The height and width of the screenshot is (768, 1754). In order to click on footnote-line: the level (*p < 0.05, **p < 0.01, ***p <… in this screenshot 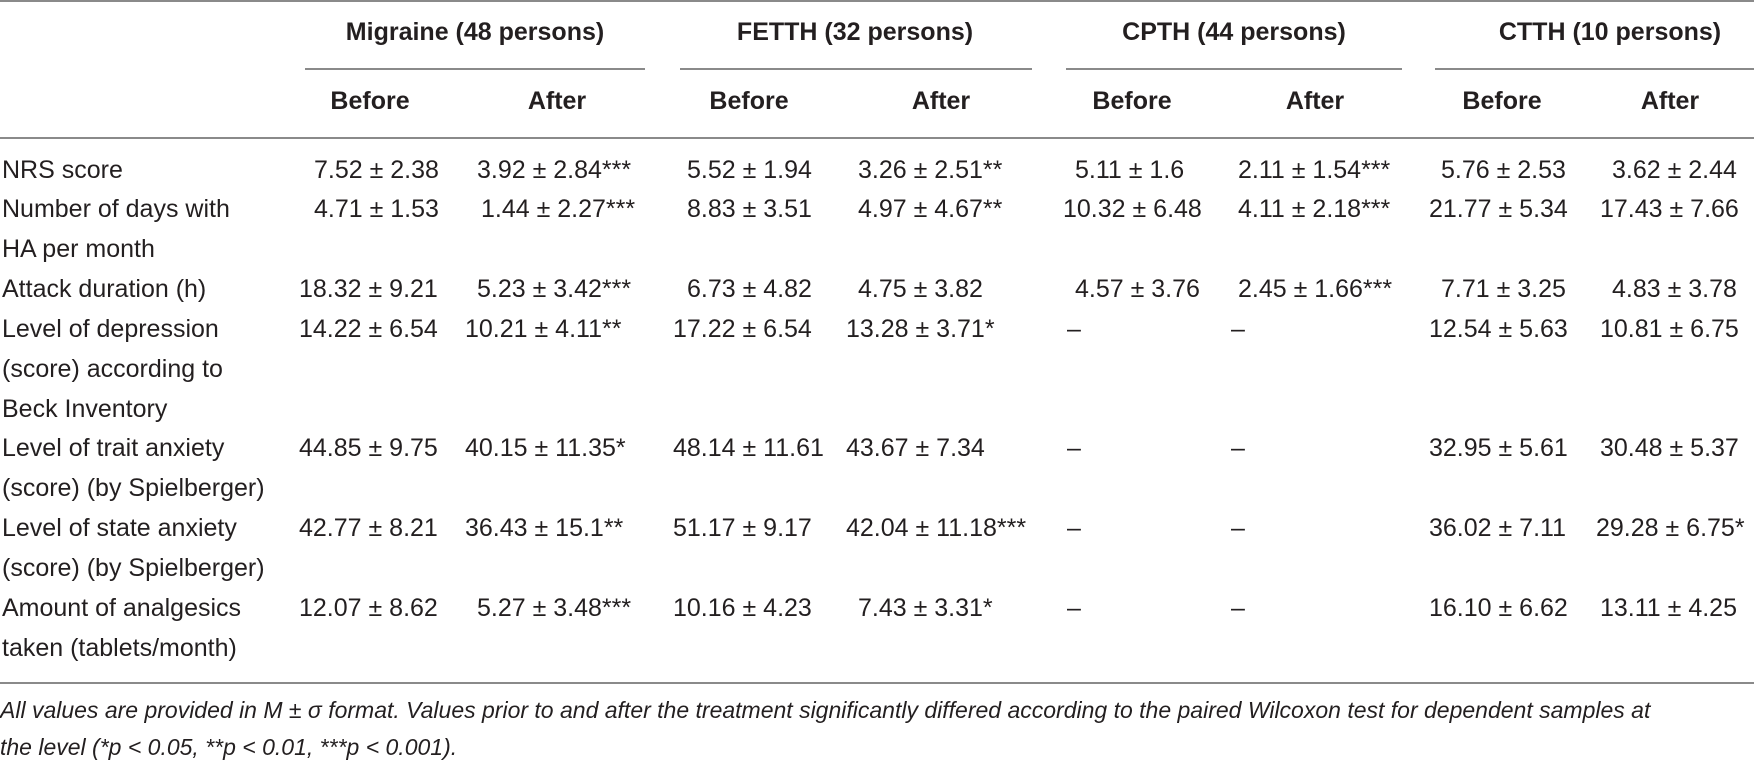, I will do `click(229, 747)`.